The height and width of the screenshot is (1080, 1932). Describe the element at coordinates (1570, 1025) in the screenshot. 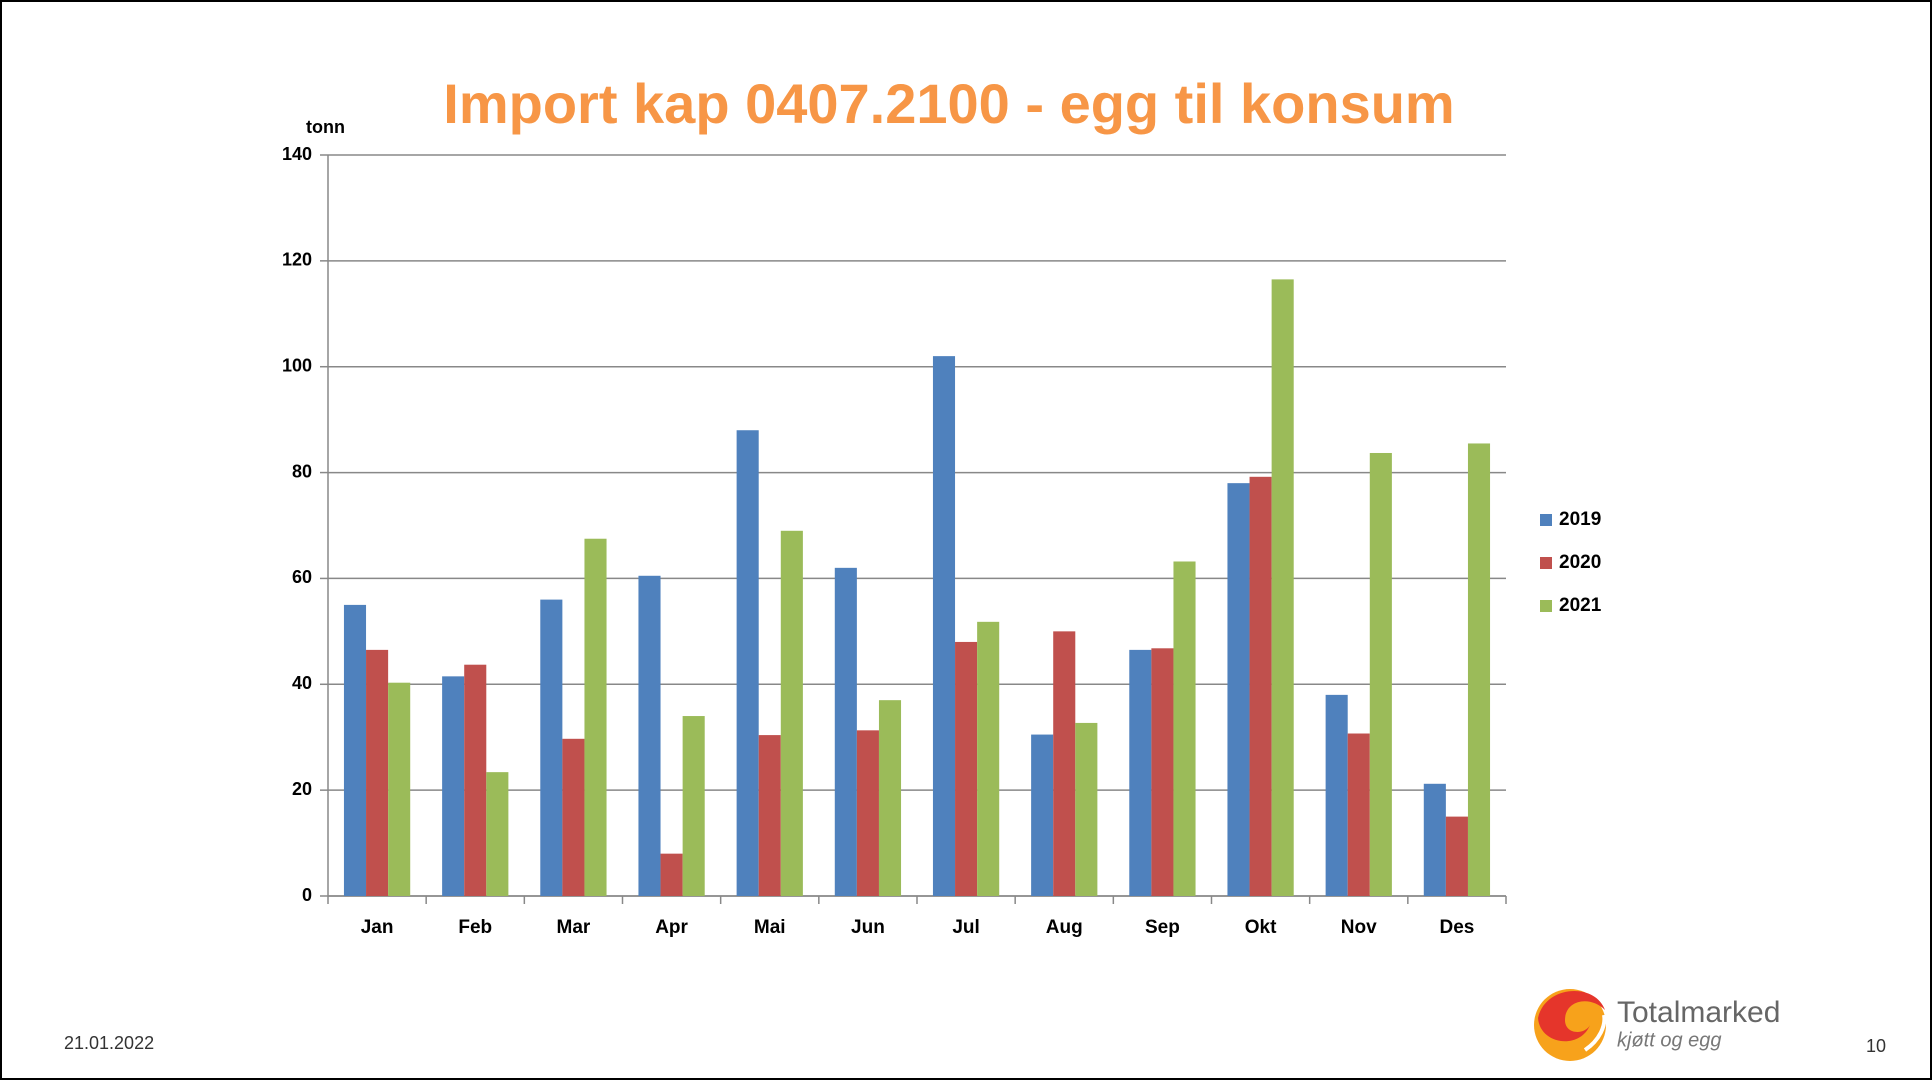

I see `logo-icon` at that location.